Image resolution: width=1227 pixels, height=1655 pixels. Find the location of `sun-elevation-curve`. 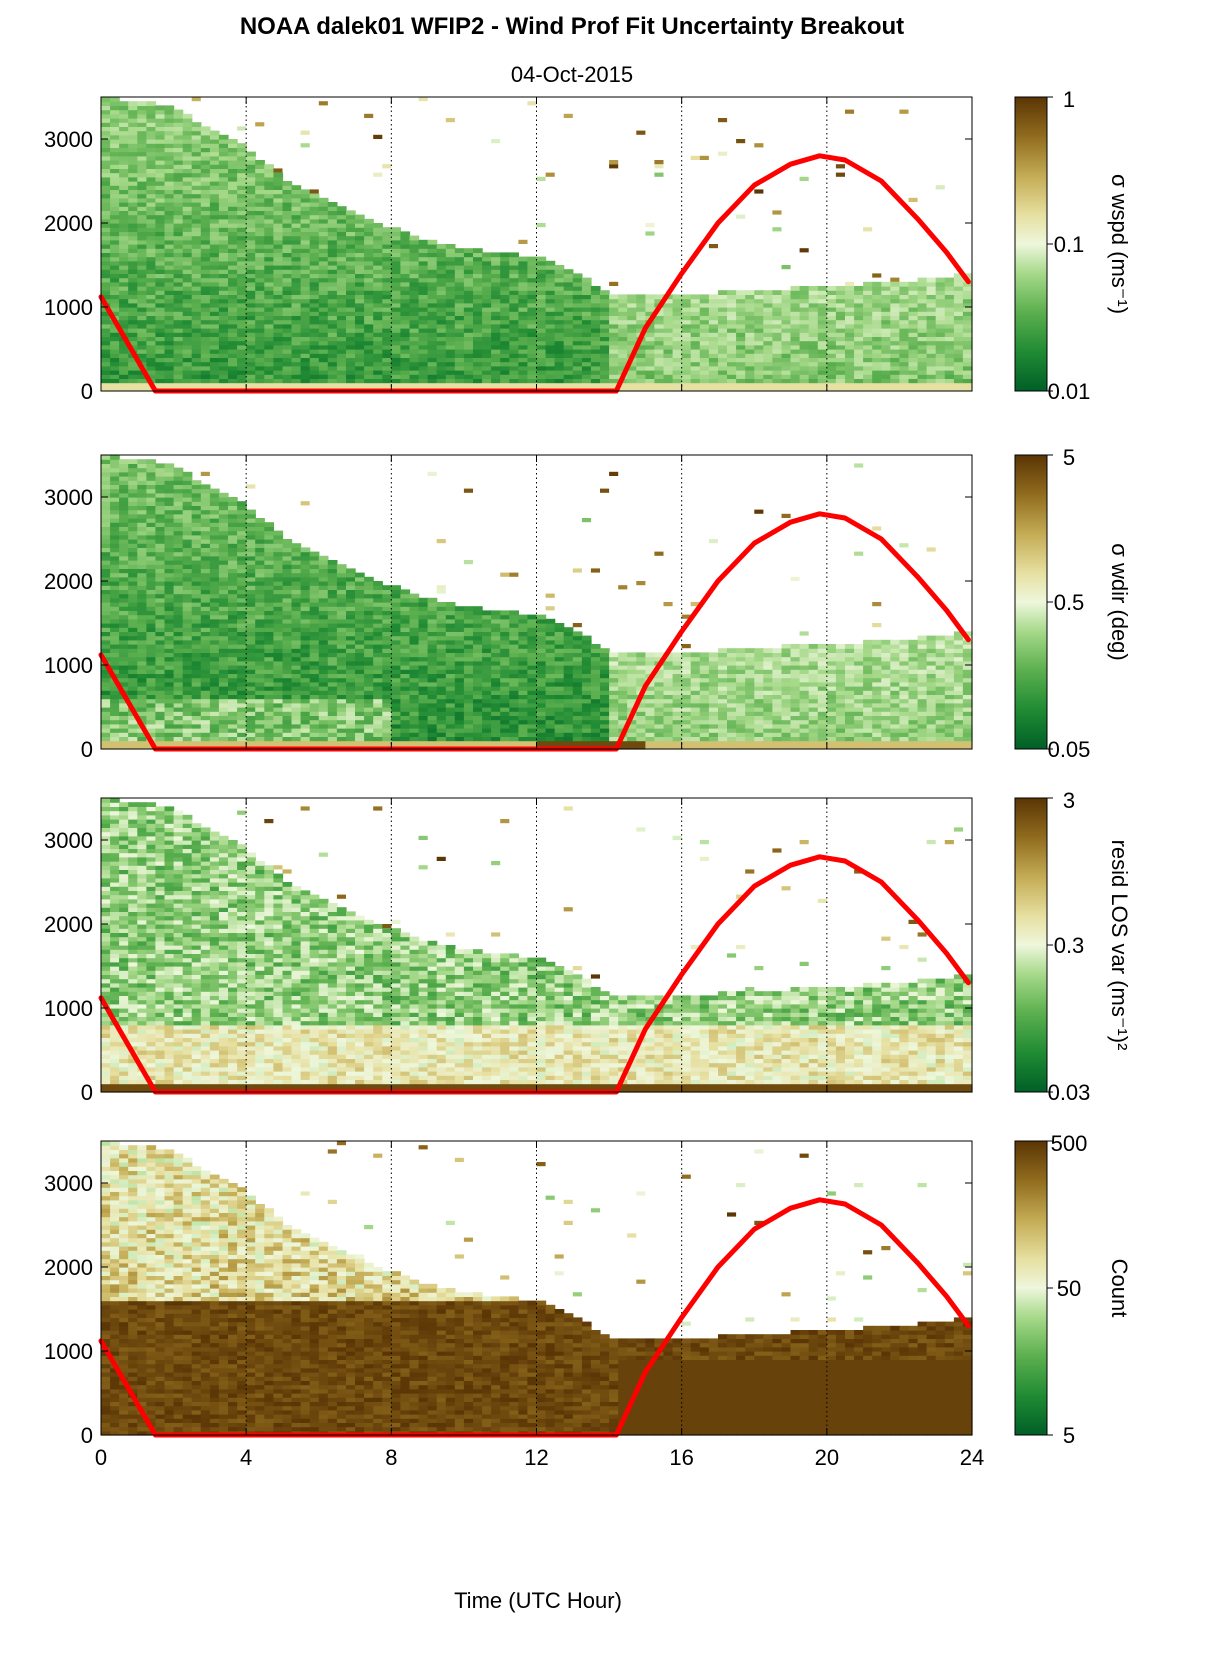

sun-elevation-curve is located at coordinates (534, 273).